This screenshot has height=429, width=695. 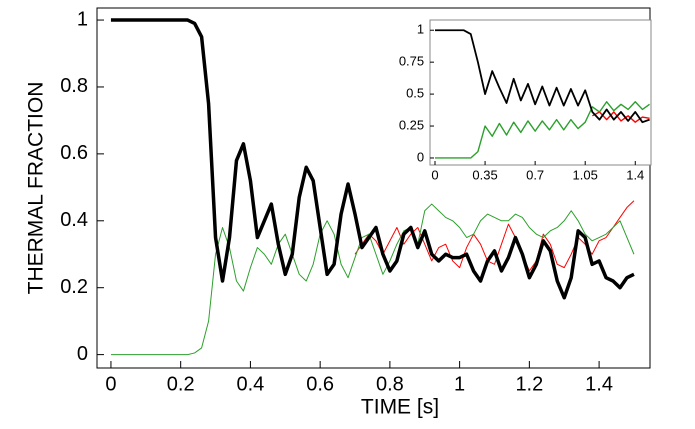 What do you see at coordinates (484, 174) in the screenshot?
I see `x-tick-label: 0.35` at bounding box center [484, 174].